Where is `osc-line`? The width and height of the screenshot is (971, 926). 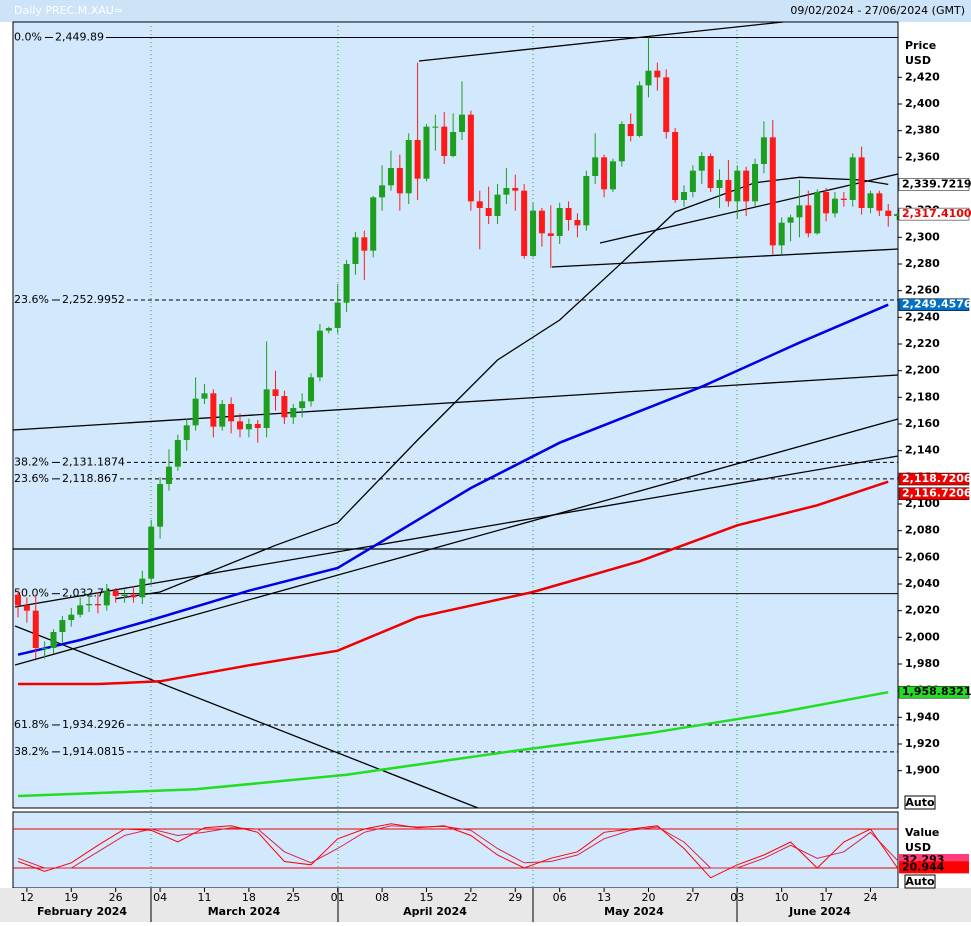 osc-line is located at coordinates (457, 851).